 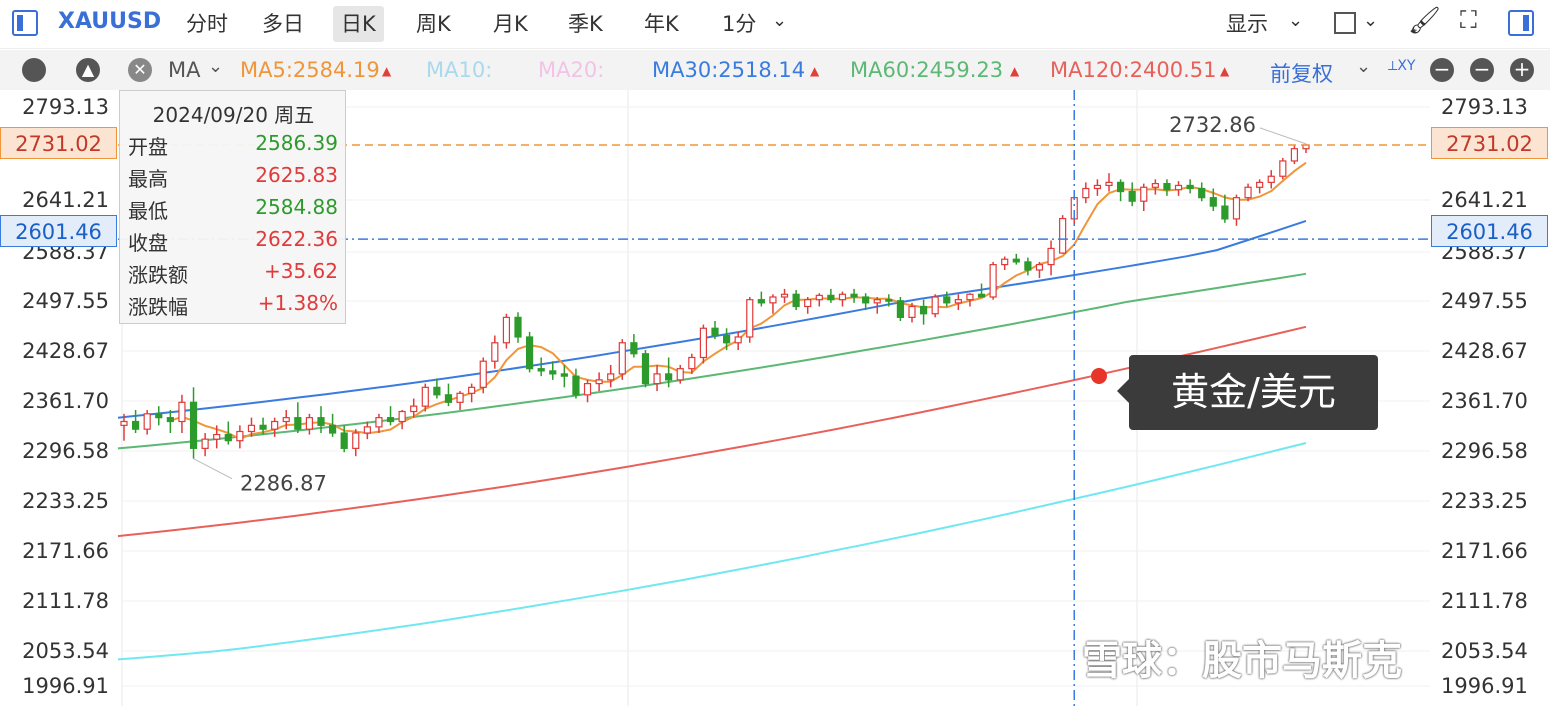 What do you see at coordinates (780, 20) in the screenshot?
I see `tab-1min-chevron-icon: ⌄` at bounding box center [780, 20].